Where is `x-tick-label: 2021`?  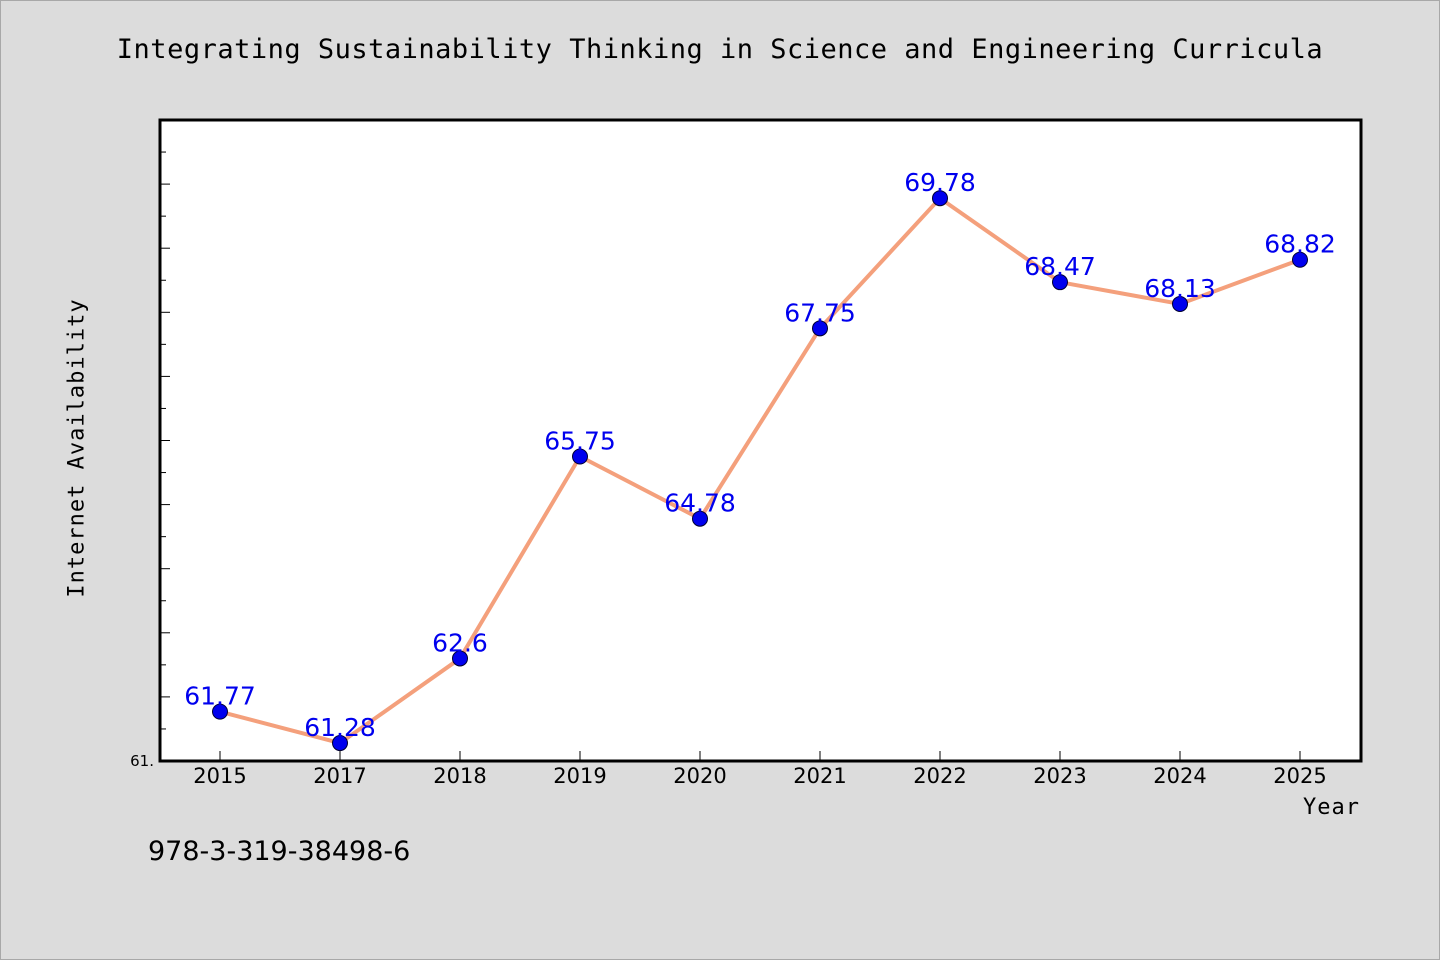 x-tick-label: 2021 is located at coordinates (819, 776).